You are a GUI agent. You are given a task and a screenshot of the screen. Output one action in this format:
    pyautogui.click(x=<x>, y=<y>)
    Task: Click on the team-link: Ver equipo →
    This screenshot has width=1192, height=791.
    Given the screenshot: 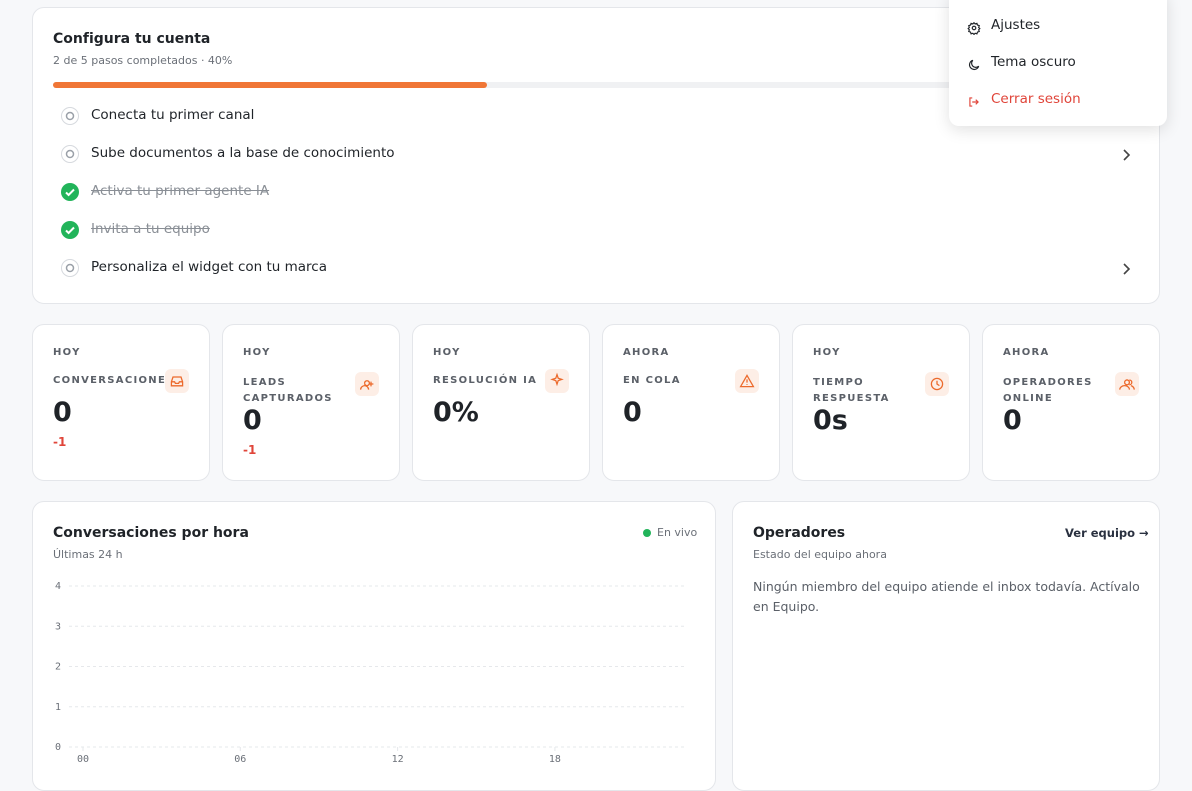 What is the action you would take?
    pyautogui.click(x=1107, y=533)
    